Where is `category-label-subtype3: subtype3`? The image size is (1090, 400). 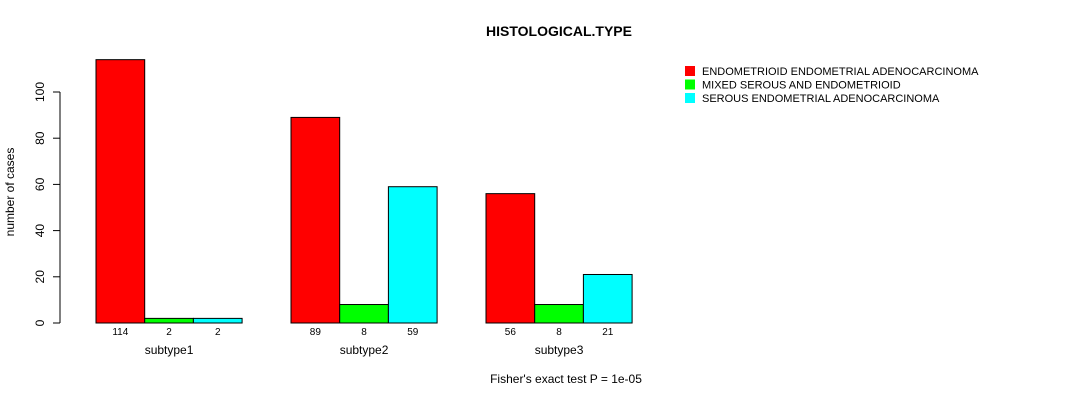 category-label-subtype3: subtype3 is located at coordinates (559, 350).